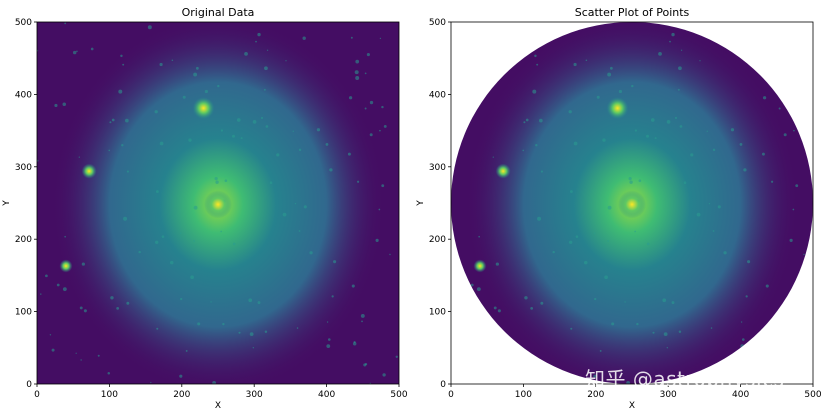 The height and width of the screenshot is (415, 832). What do you see at coordinates (437, 95) in the screenshot?
I see `y-tick-label: 400` at bounding box center [437, 95].